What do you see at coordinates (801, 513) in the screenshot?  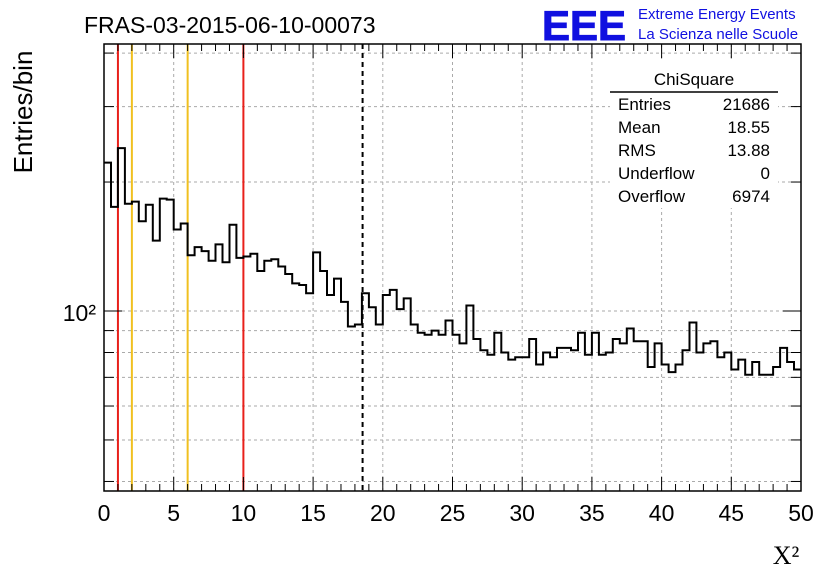 I see `x-tick-label: 50` at bounding box center [801, 513].